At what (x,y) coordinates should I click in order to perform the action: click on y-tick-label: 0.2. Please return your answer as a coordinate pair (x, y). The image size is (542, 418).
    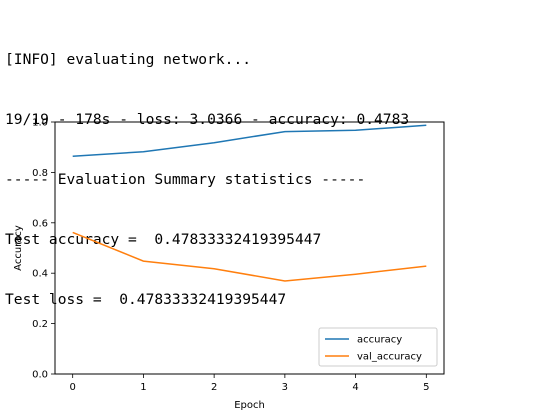
    Looking at the image, I should click on (40, 324).